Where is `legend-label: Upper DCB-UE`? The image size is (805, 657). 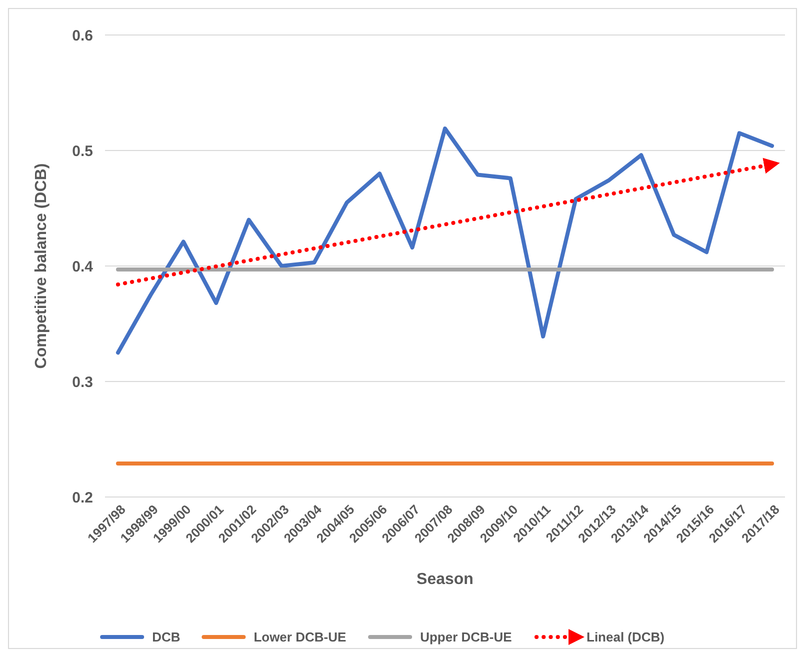
legend-label: Upper DCB-UE is located at coordinates (466, 637).